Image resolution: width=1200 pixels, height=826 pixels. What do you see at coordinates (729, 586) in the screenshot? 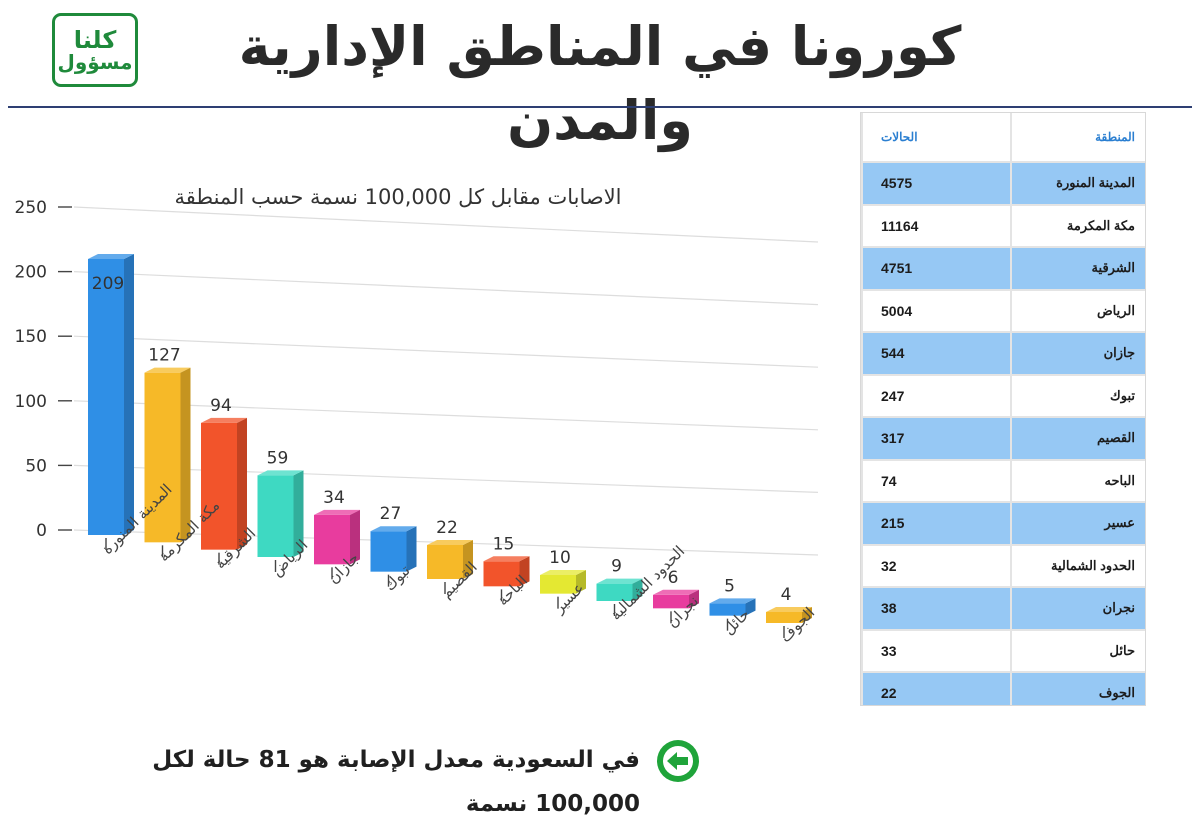
I see `data-label: 5` at bounding box center [729, 586].